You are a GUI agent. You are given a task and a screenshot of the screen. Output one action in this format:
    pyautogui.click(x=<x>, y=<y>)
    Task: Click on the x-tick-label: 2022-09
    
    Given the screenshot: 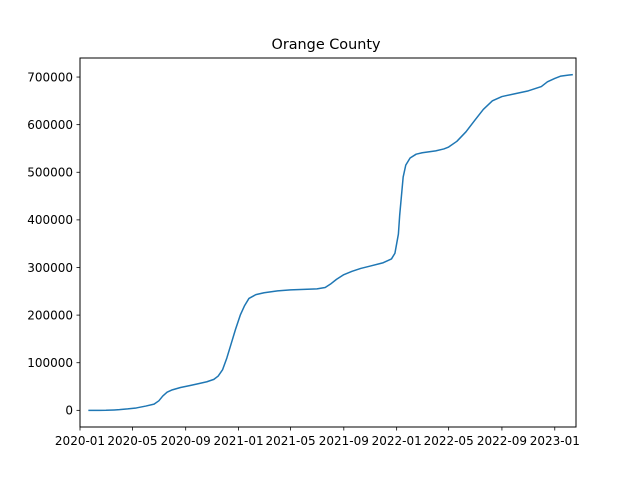 What is the action you would take?
    pyautogui.click(x=502, y=441)
    